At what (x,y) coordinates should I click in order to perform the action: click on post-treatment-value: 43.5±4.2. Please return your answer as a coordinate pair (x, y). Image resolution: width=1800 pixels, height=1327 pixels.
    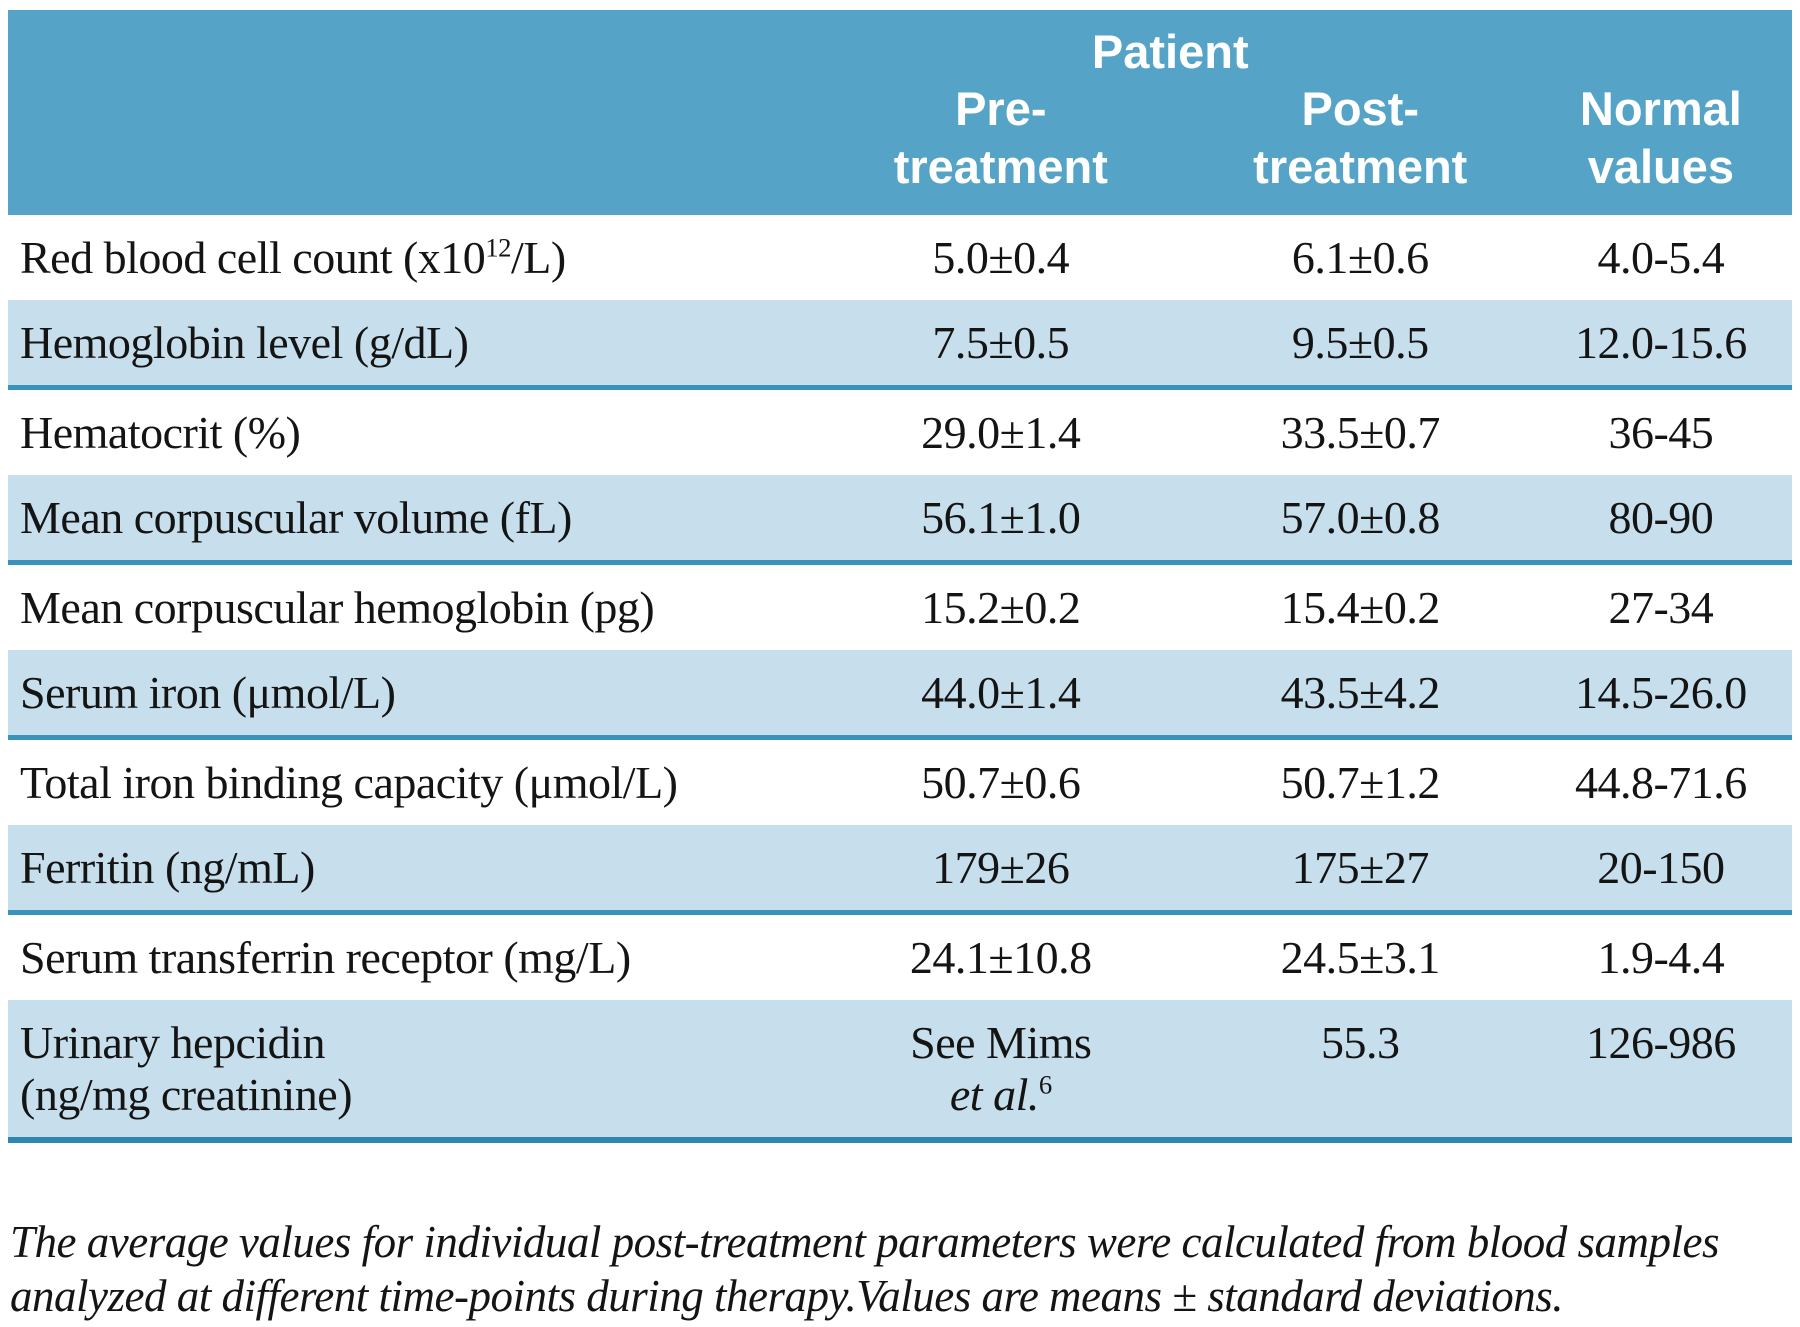
    Looking at the image, I should click on (1360, 693).